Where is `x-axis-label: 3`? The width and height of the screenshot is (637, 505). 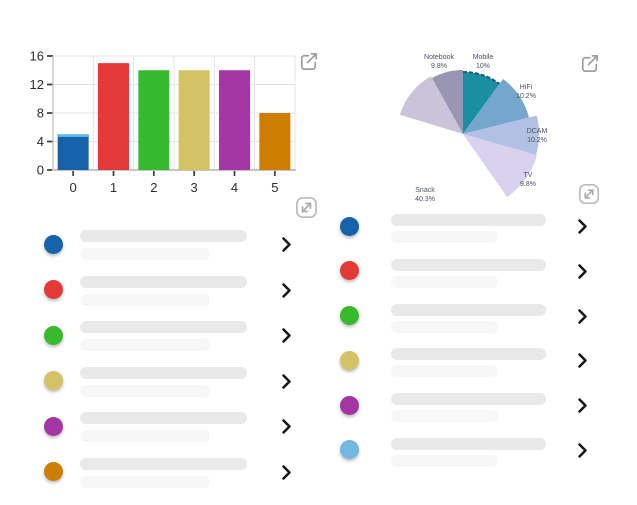 x-axis-label: 3 is located at coordinates (194, 187).